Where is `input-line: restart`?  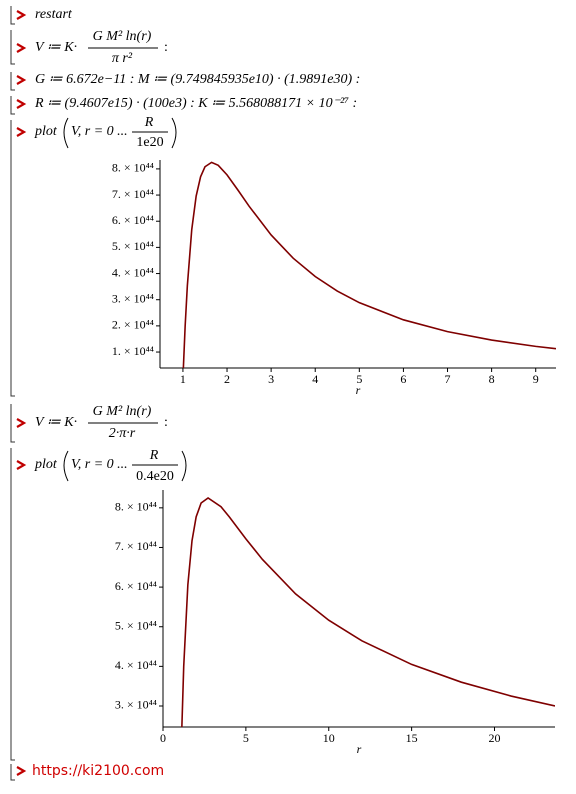 input-line: restart is located at coordinates (54, 14).